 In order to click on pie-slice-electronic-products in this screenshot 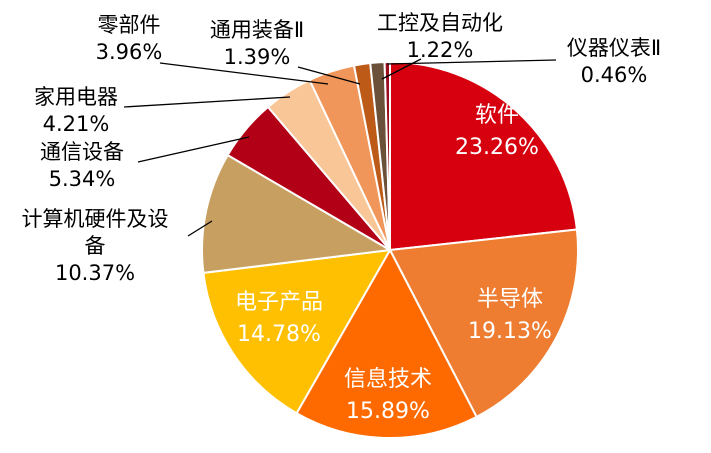, I will do `click(296, 332)`.